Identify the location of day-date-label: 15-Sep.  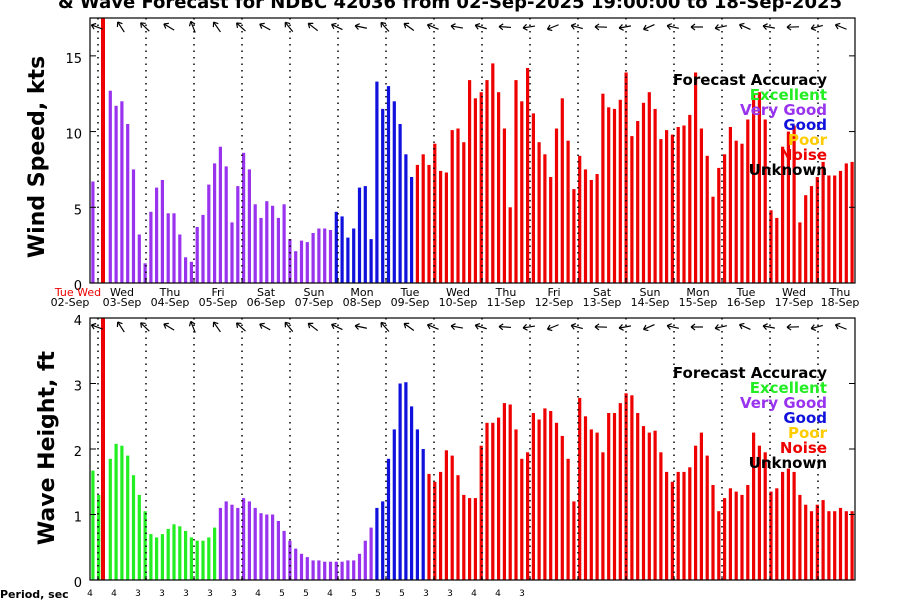
(698, 302).